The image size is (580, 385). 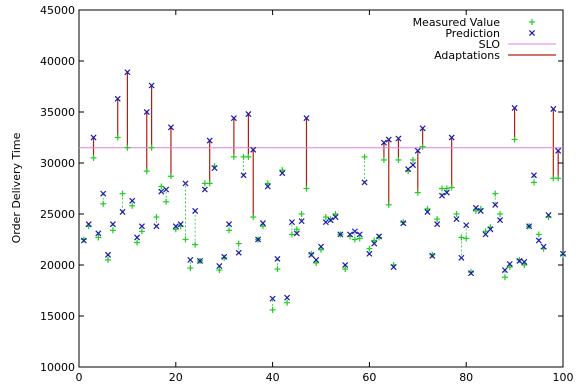 What do you see at coordinates (57, 112) in the screenshot?
I see `y-tick-label: 35000` at bounding box center [57, 112].